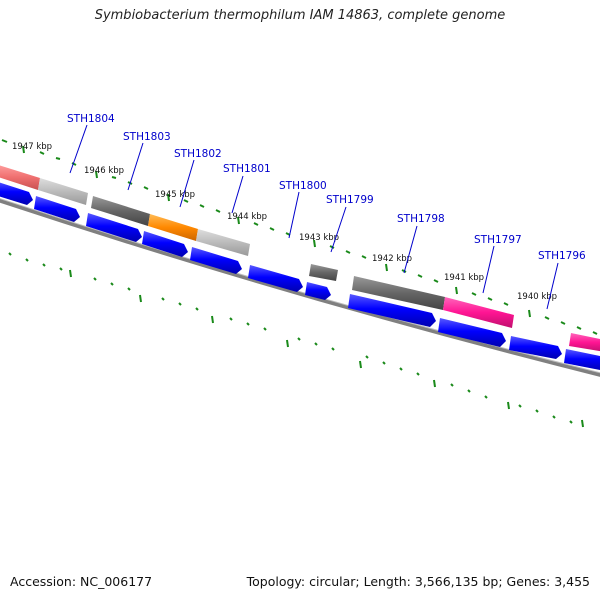 The image size is (600, 600). What do you see at coordinates (498, 240) in the screenshot?
I see `locus-tag: STH1797` at bounding box center [498, 240].